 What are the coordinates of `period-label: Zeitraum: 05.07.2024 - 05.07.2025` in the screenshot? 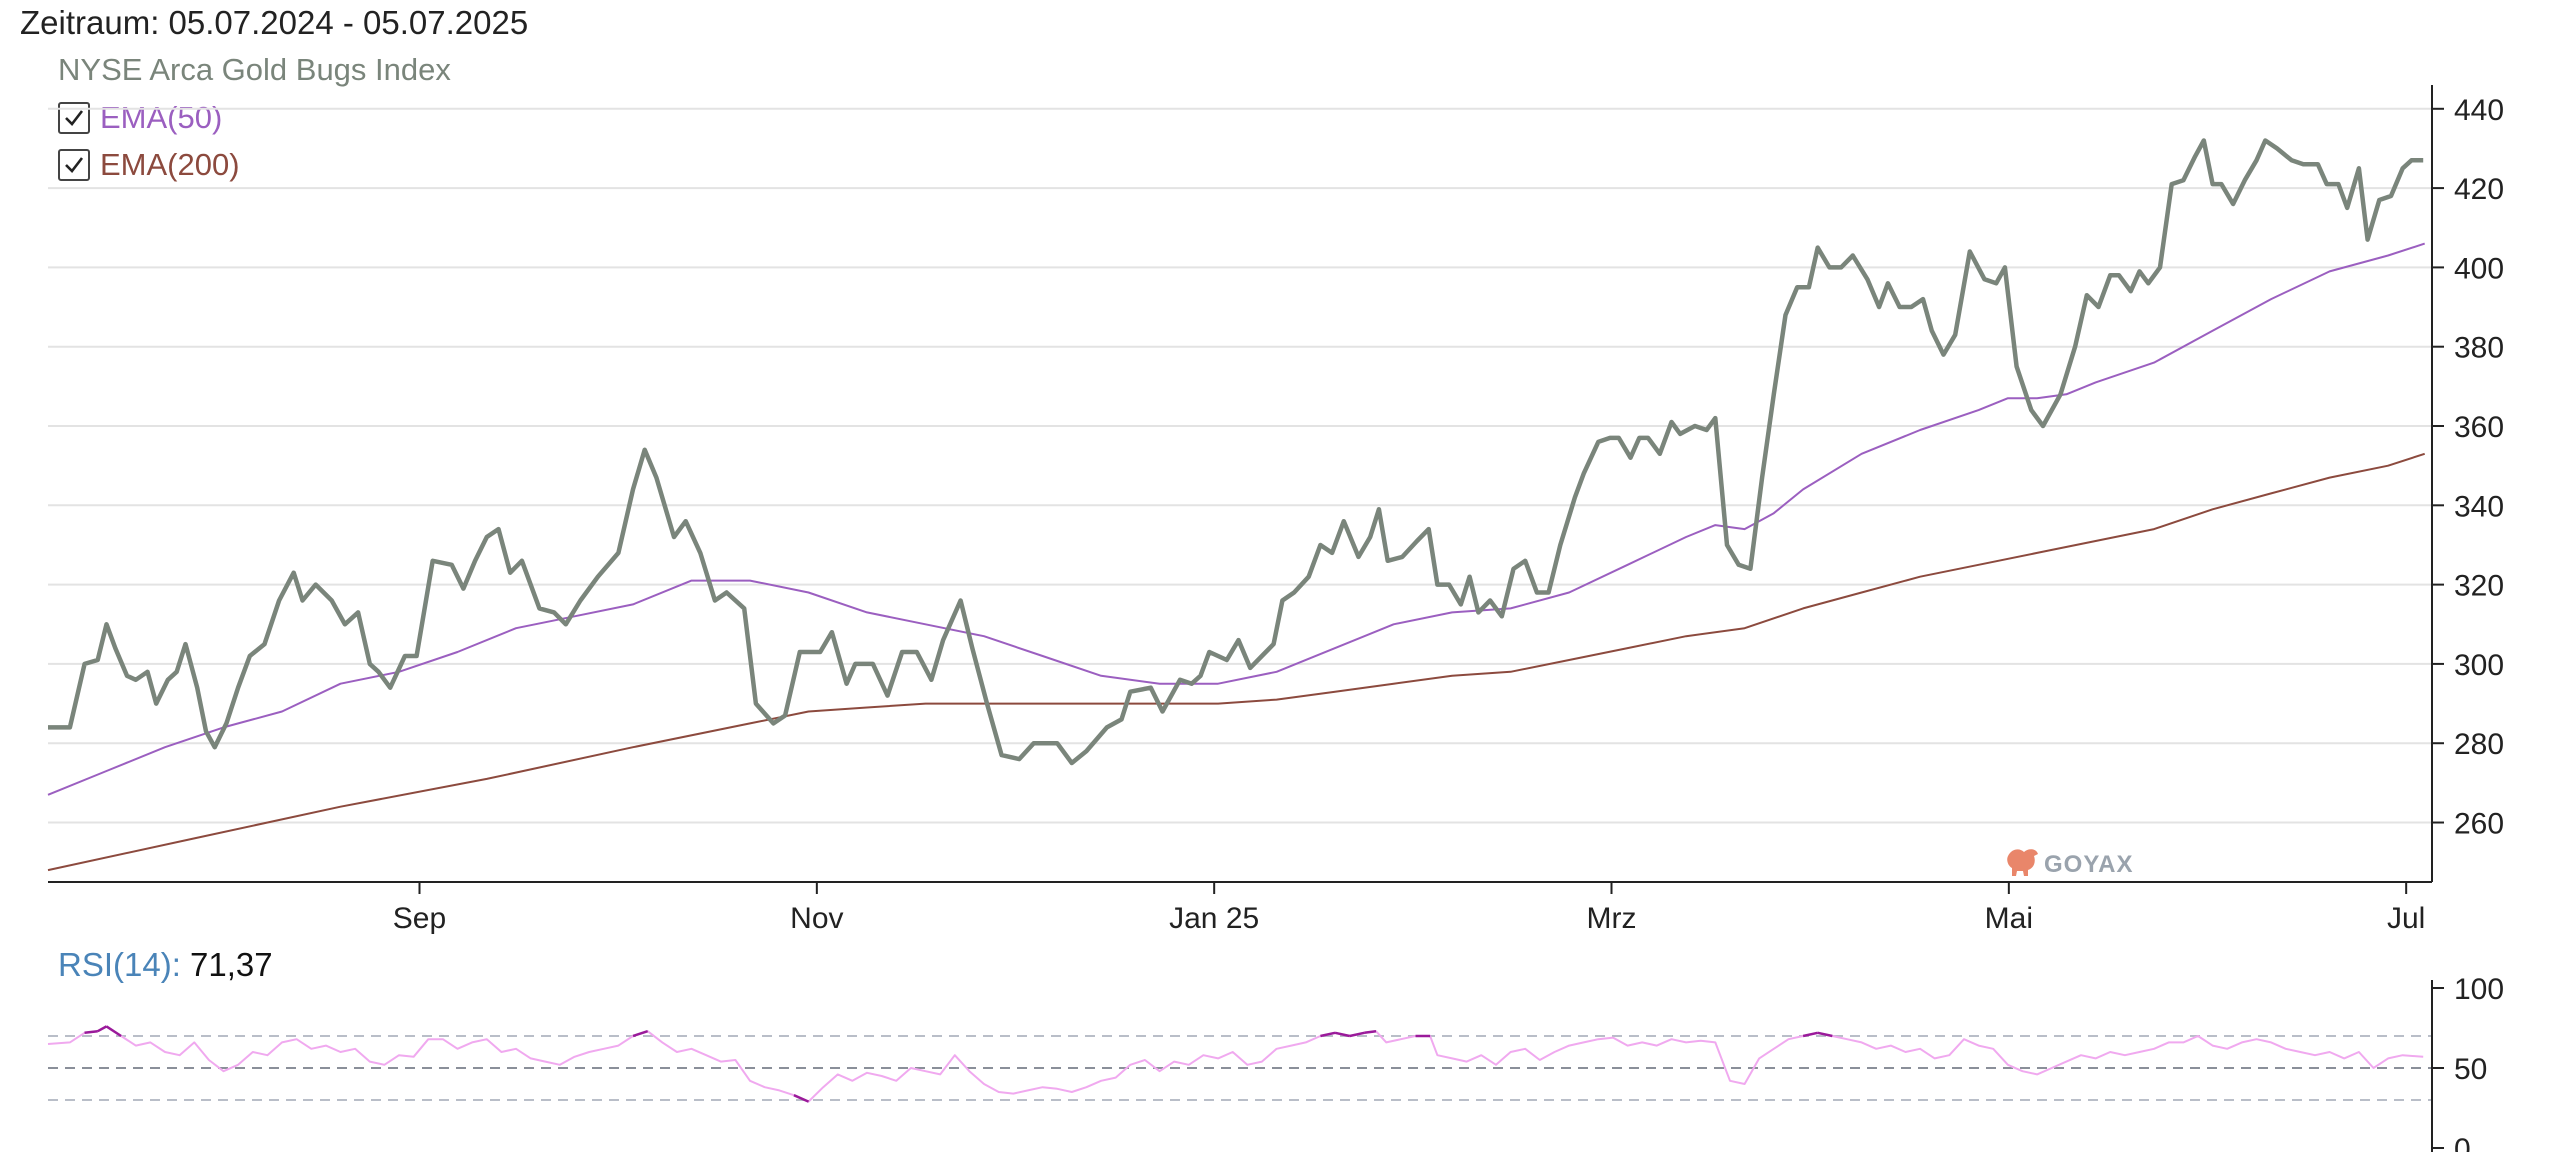 It's located at (274, 22).